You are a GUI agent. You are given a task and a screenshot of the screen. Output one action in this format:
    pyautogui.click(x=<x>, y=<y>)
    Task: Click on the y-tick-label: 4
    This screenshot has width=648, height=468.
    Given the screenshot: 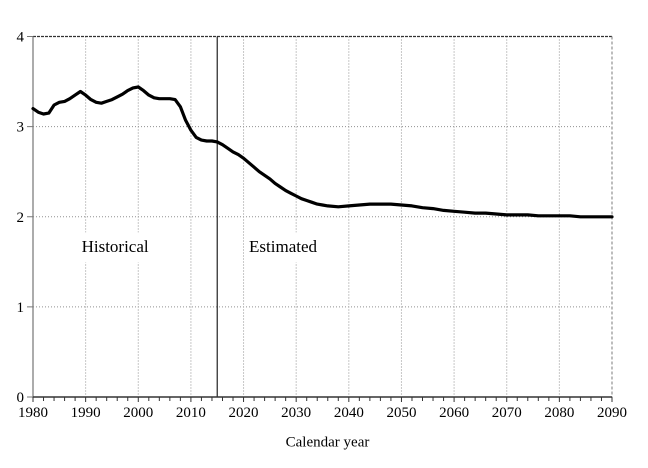 What is the action you would take?
    pyautogui.click(x=21, y=38)
    